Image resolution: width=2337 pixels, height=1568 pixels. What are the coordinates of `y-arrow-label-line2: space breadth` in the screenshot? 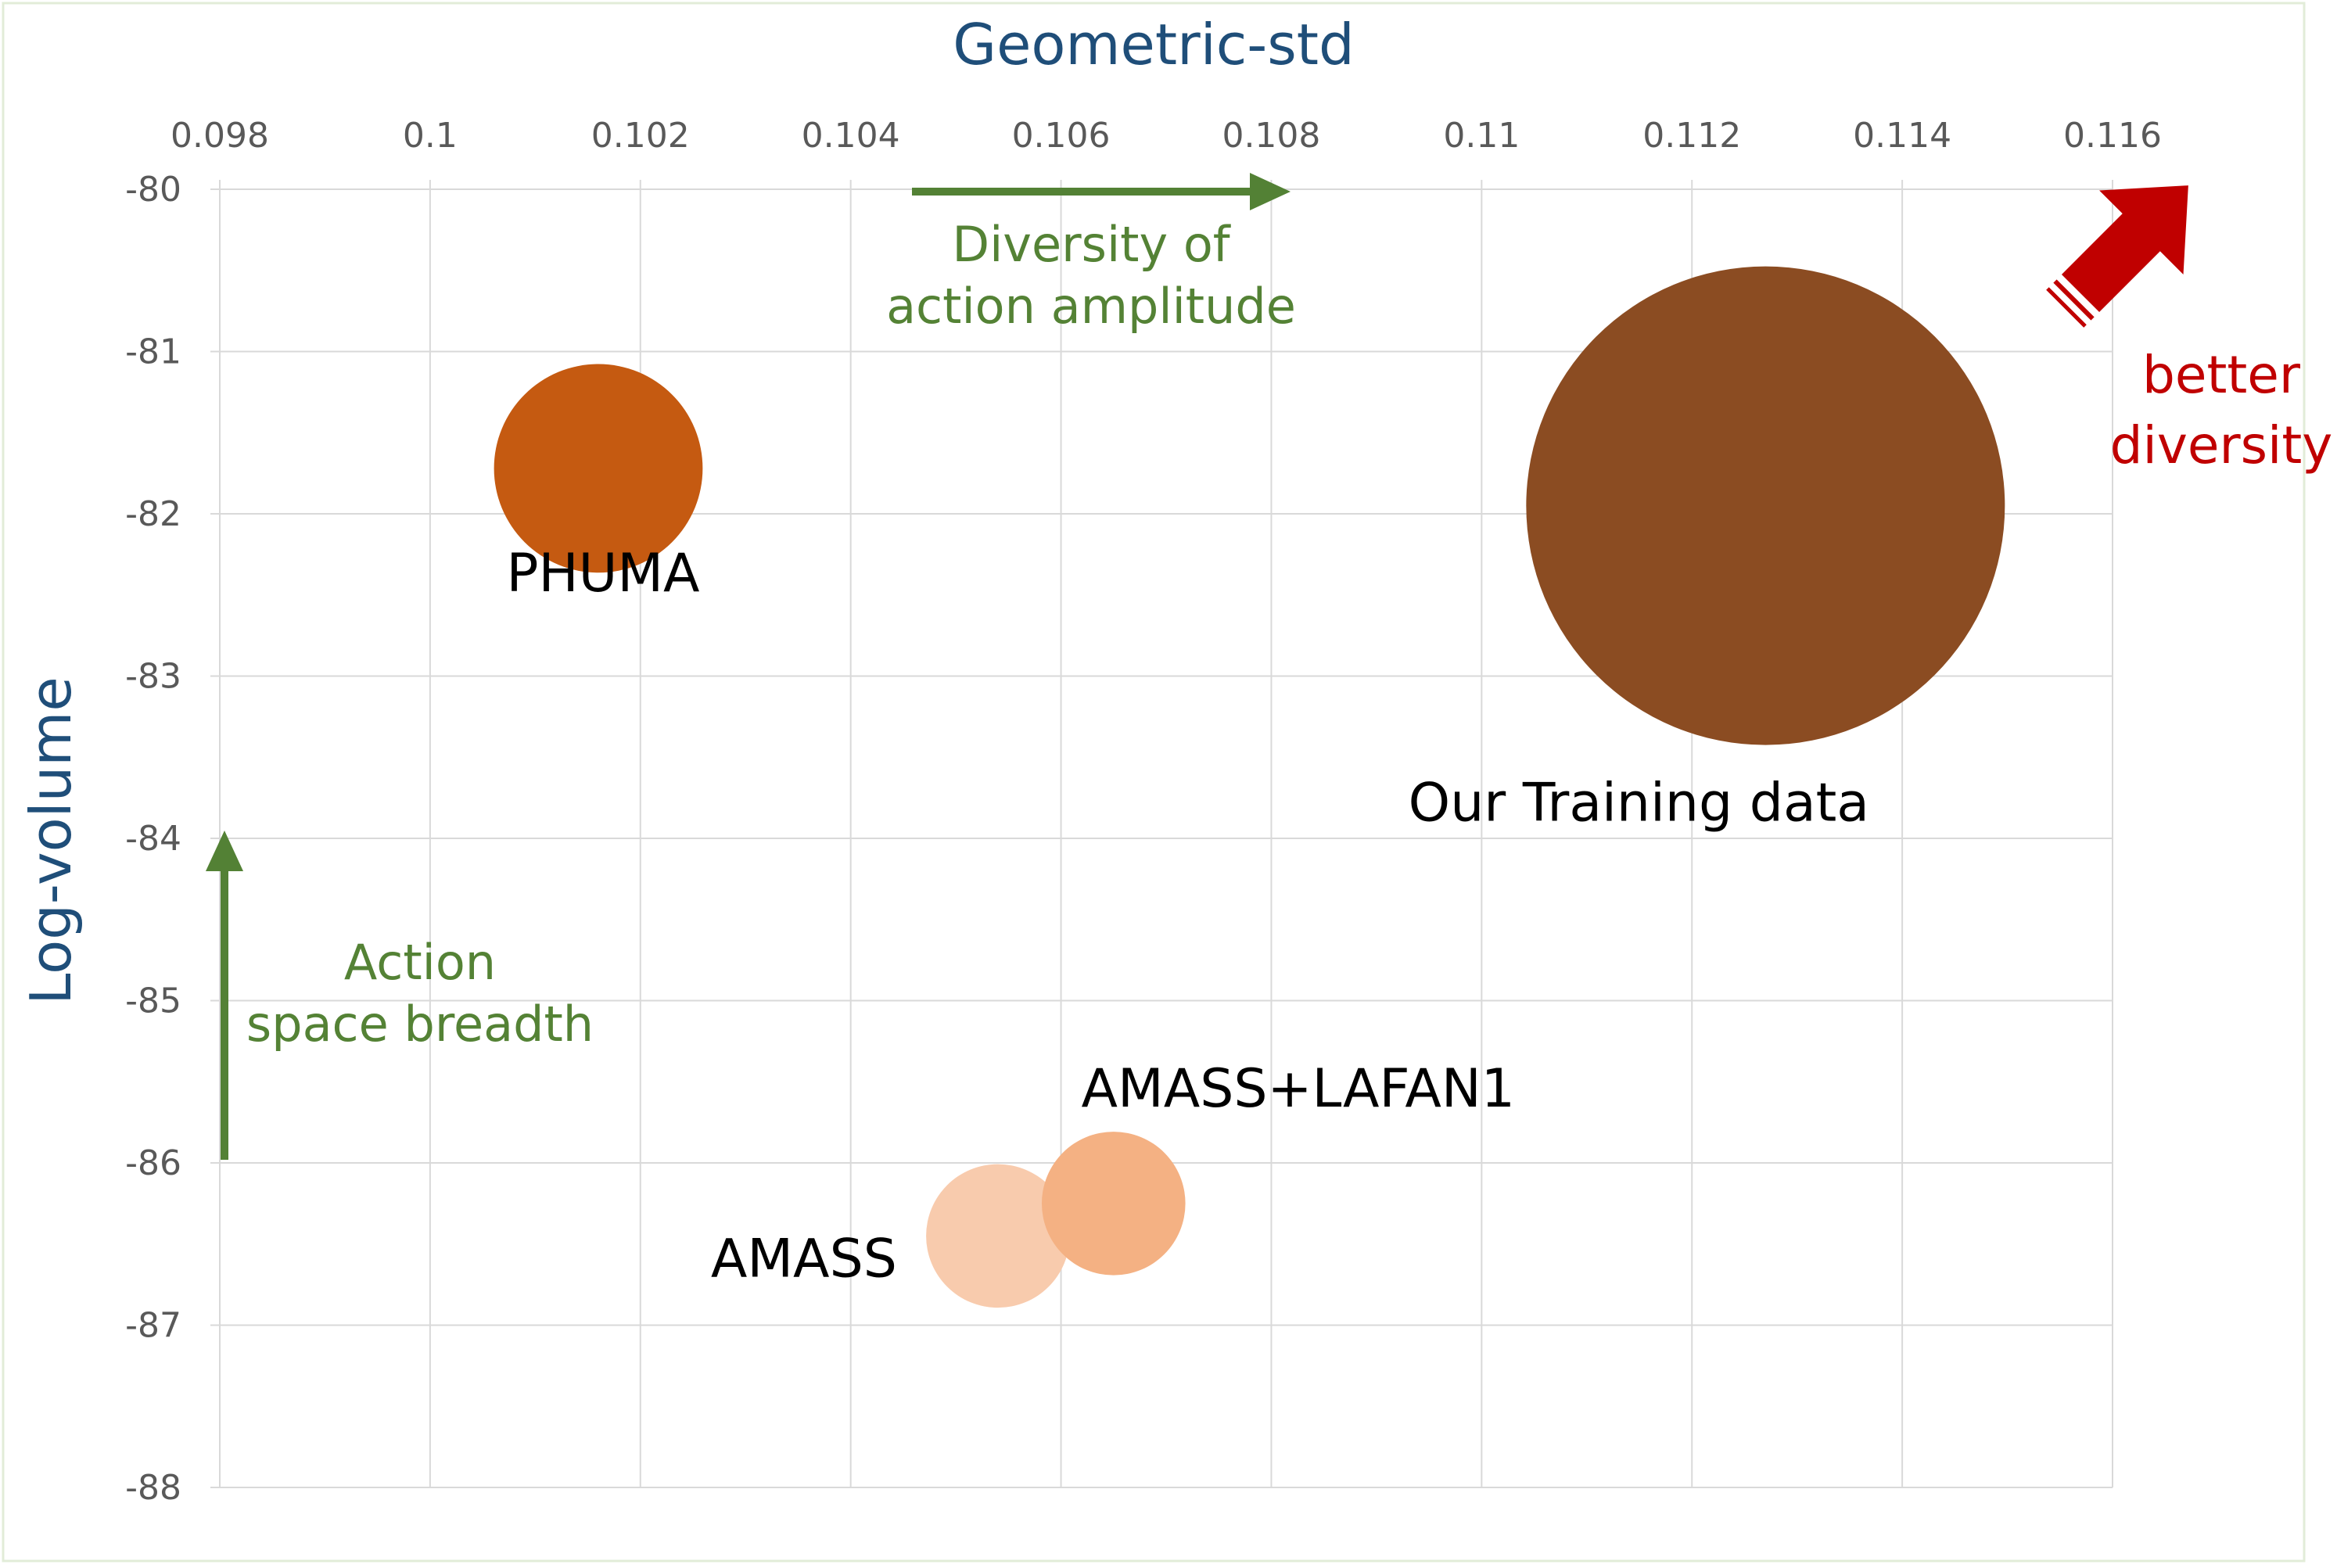 It's located at (420, 1024).